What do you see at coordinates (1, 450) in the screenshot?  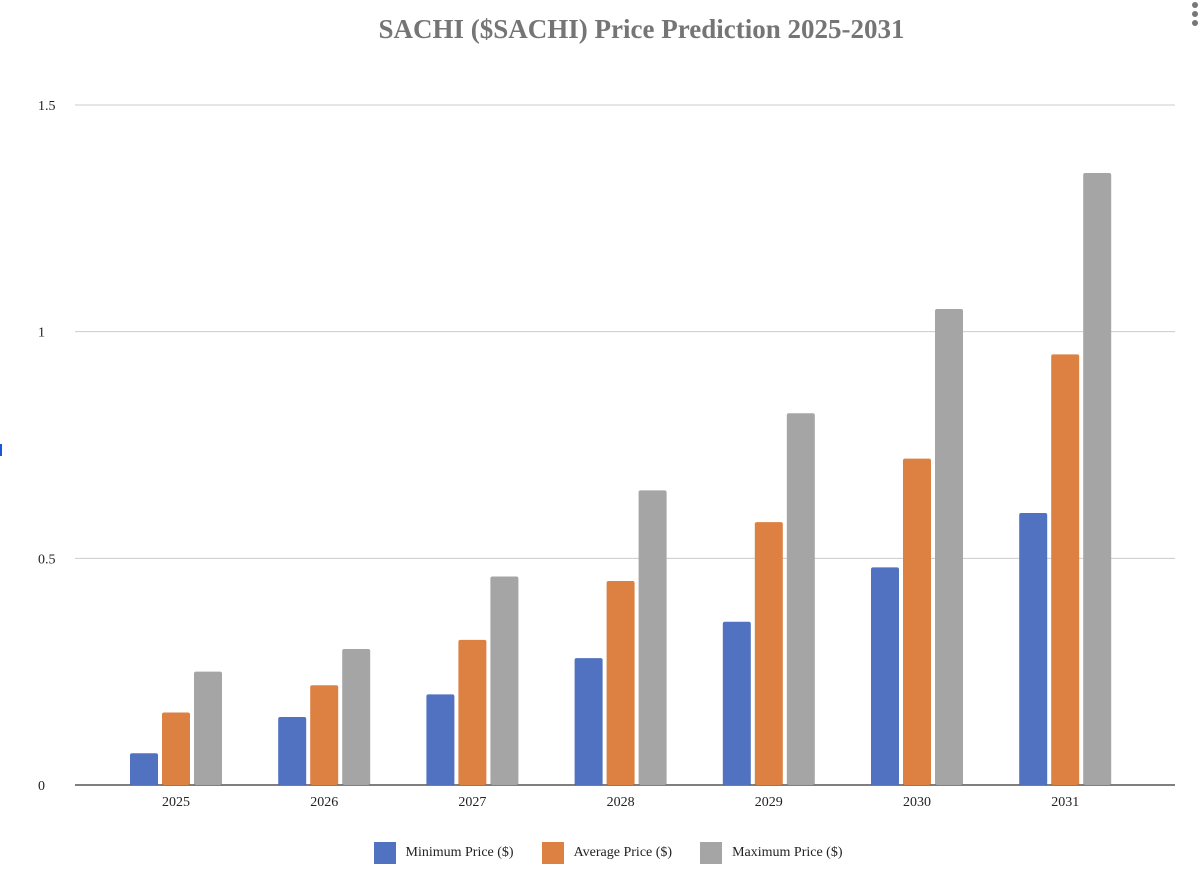 I see `scroll-indicator` at bounding box center [1, 450].